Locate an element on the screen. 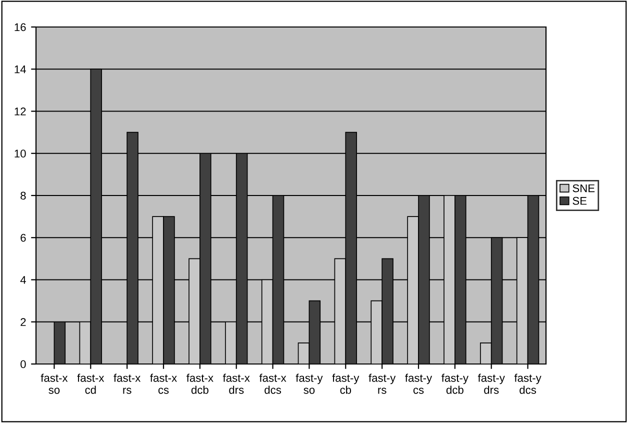  x-tick-label: fast-y drs is located at coordinates (491, 384).